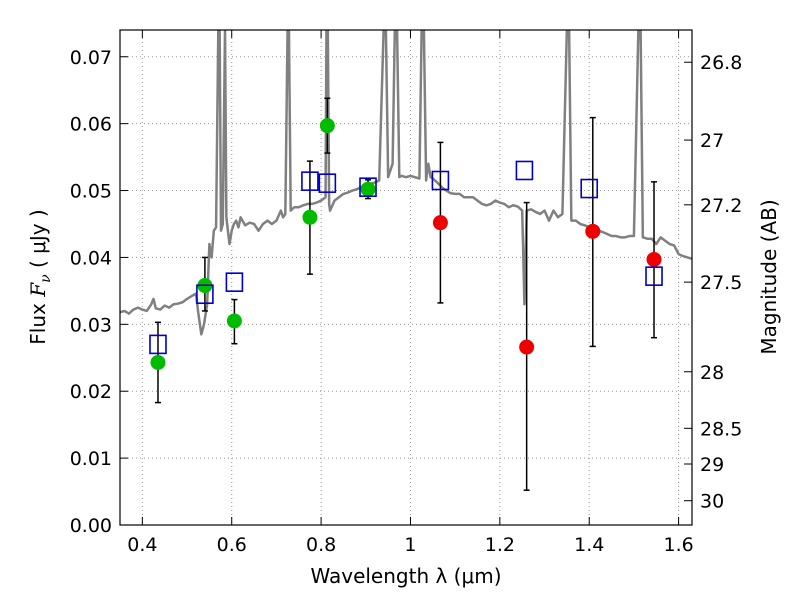 The height and width of the screenshot is (600, 800). I want to click on mag-tick-label: 27, so click(712, 141).